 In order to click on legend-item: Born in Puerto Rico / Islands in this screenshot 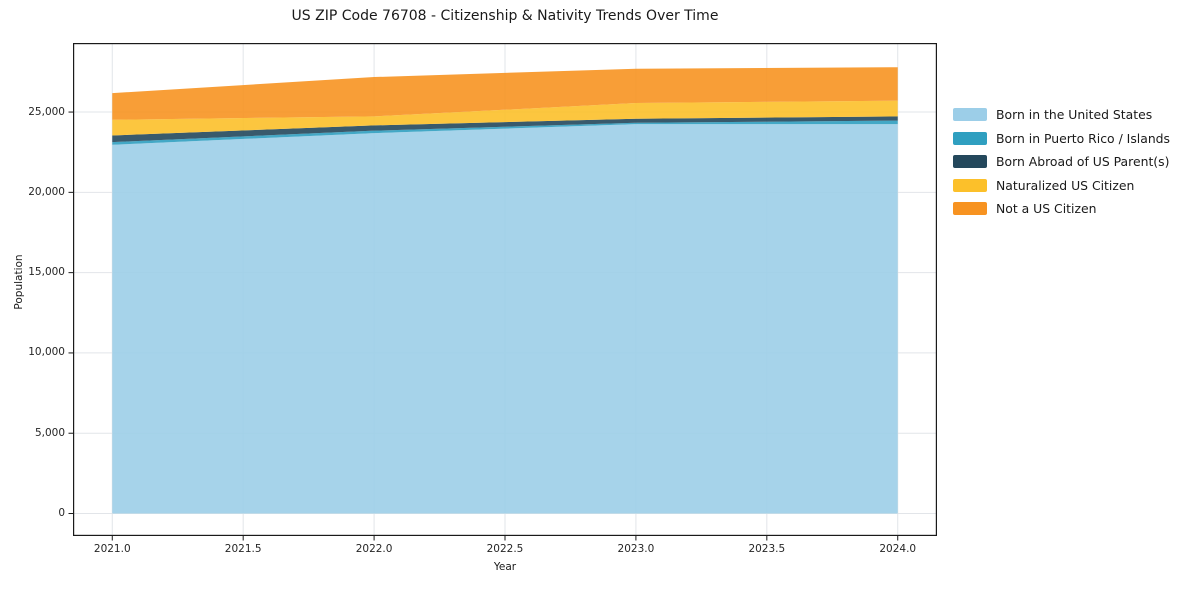, I will do `click(1061, 139)`.